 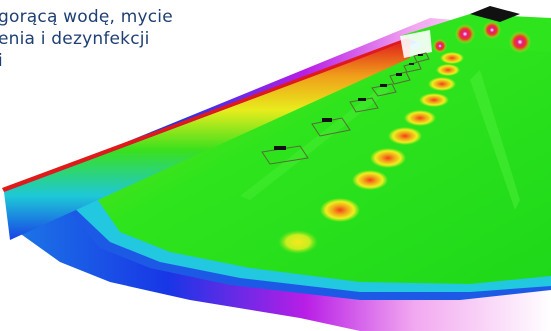 I want to click on caption-line-1: gorącą wodę, mycie, so click(x=86, y=17).